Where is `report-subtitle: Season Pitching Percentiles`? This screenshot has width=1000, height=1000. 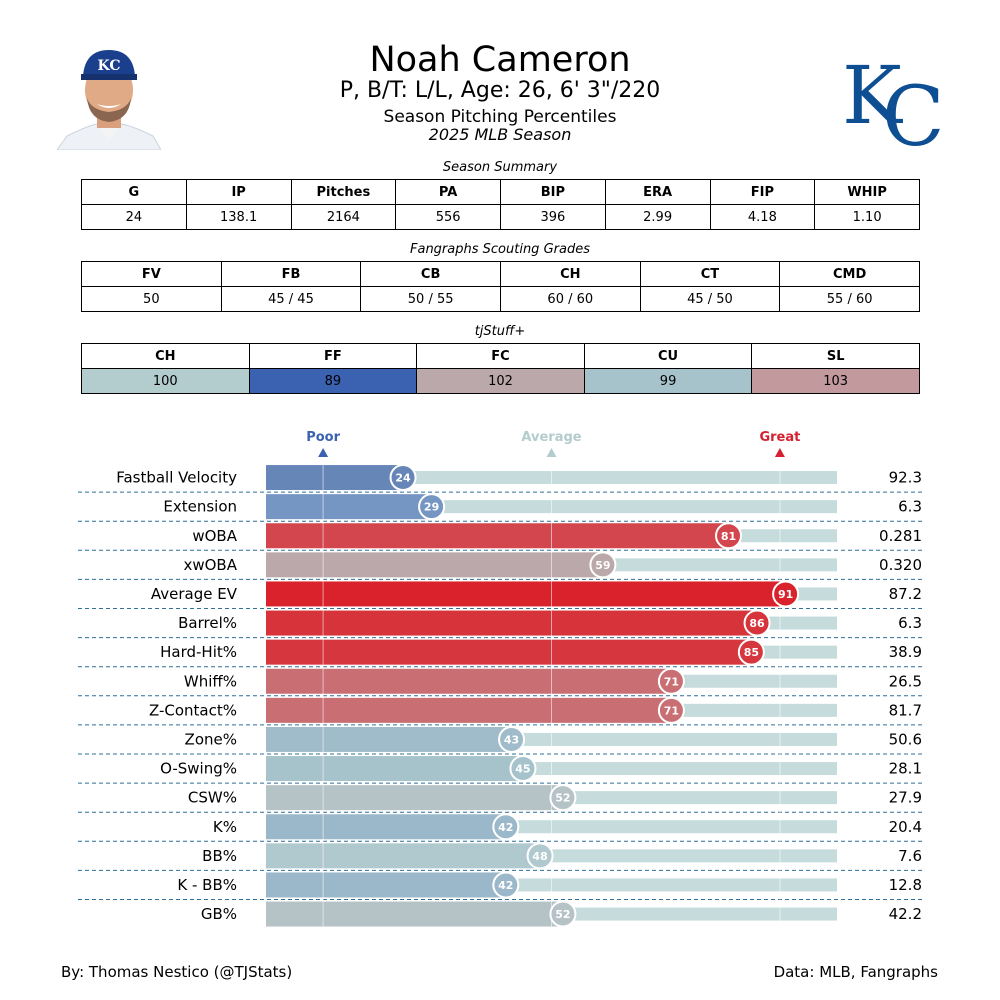 report-subtitle: Season Pitching Percentiles is located at coordinates (500, 117).